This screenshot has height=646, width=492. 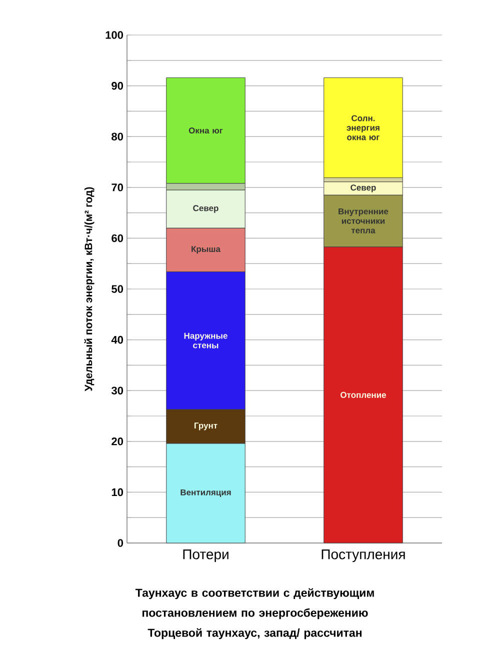 I want to click on y-tick-label: 40, so click(x=117, y=340).